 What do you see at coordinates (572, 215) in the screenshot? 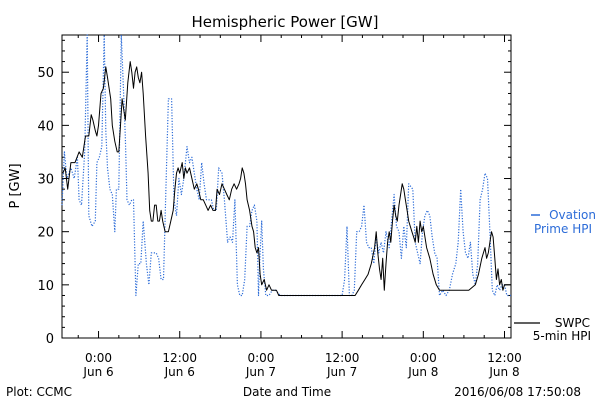
I see `legend-ovation-label-line1: Ovation` at bounding box center [572, 215].